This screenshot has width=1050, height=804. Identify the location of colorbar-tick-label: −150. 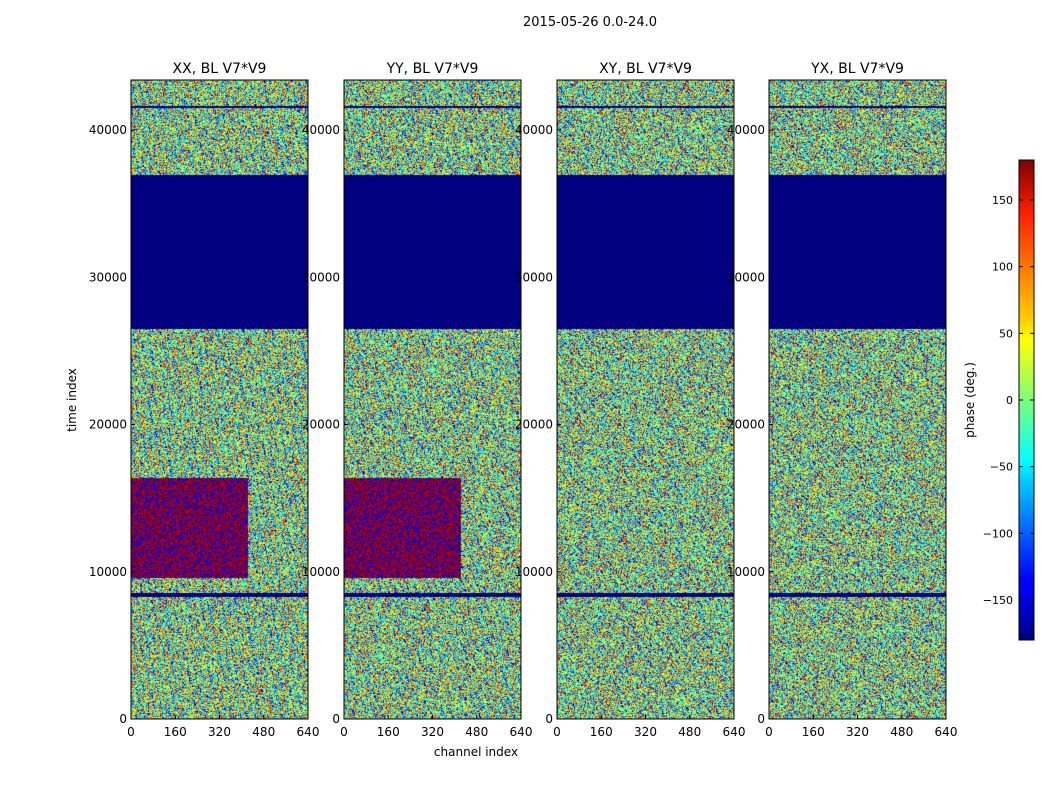
(998, 600).